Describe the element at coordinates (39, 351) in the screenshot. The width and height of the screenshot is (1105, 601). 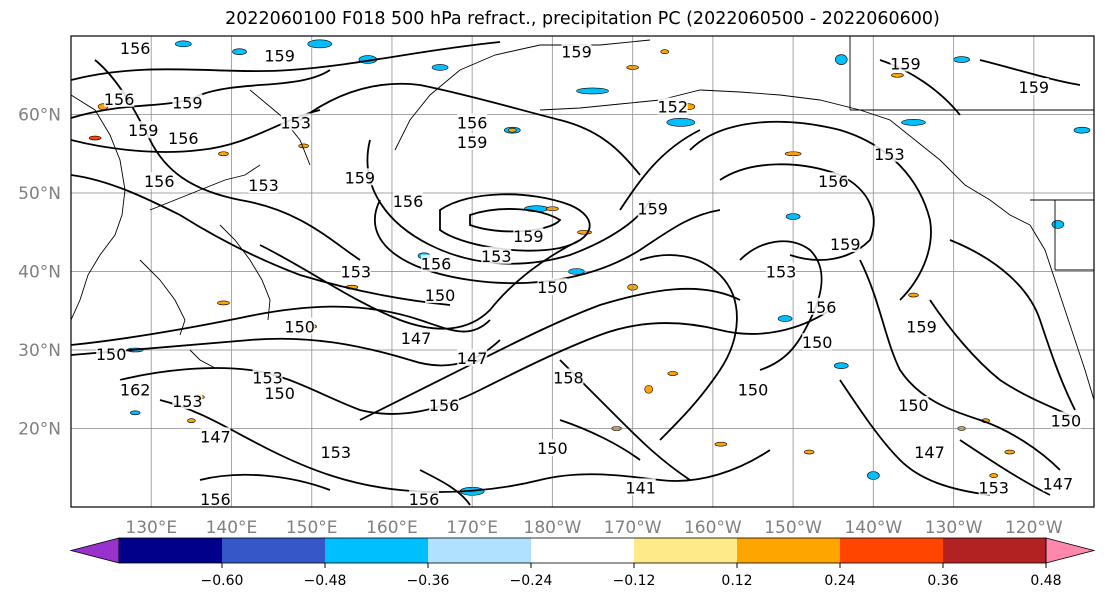
I see `lat-tick-label: 30°N` at that location.